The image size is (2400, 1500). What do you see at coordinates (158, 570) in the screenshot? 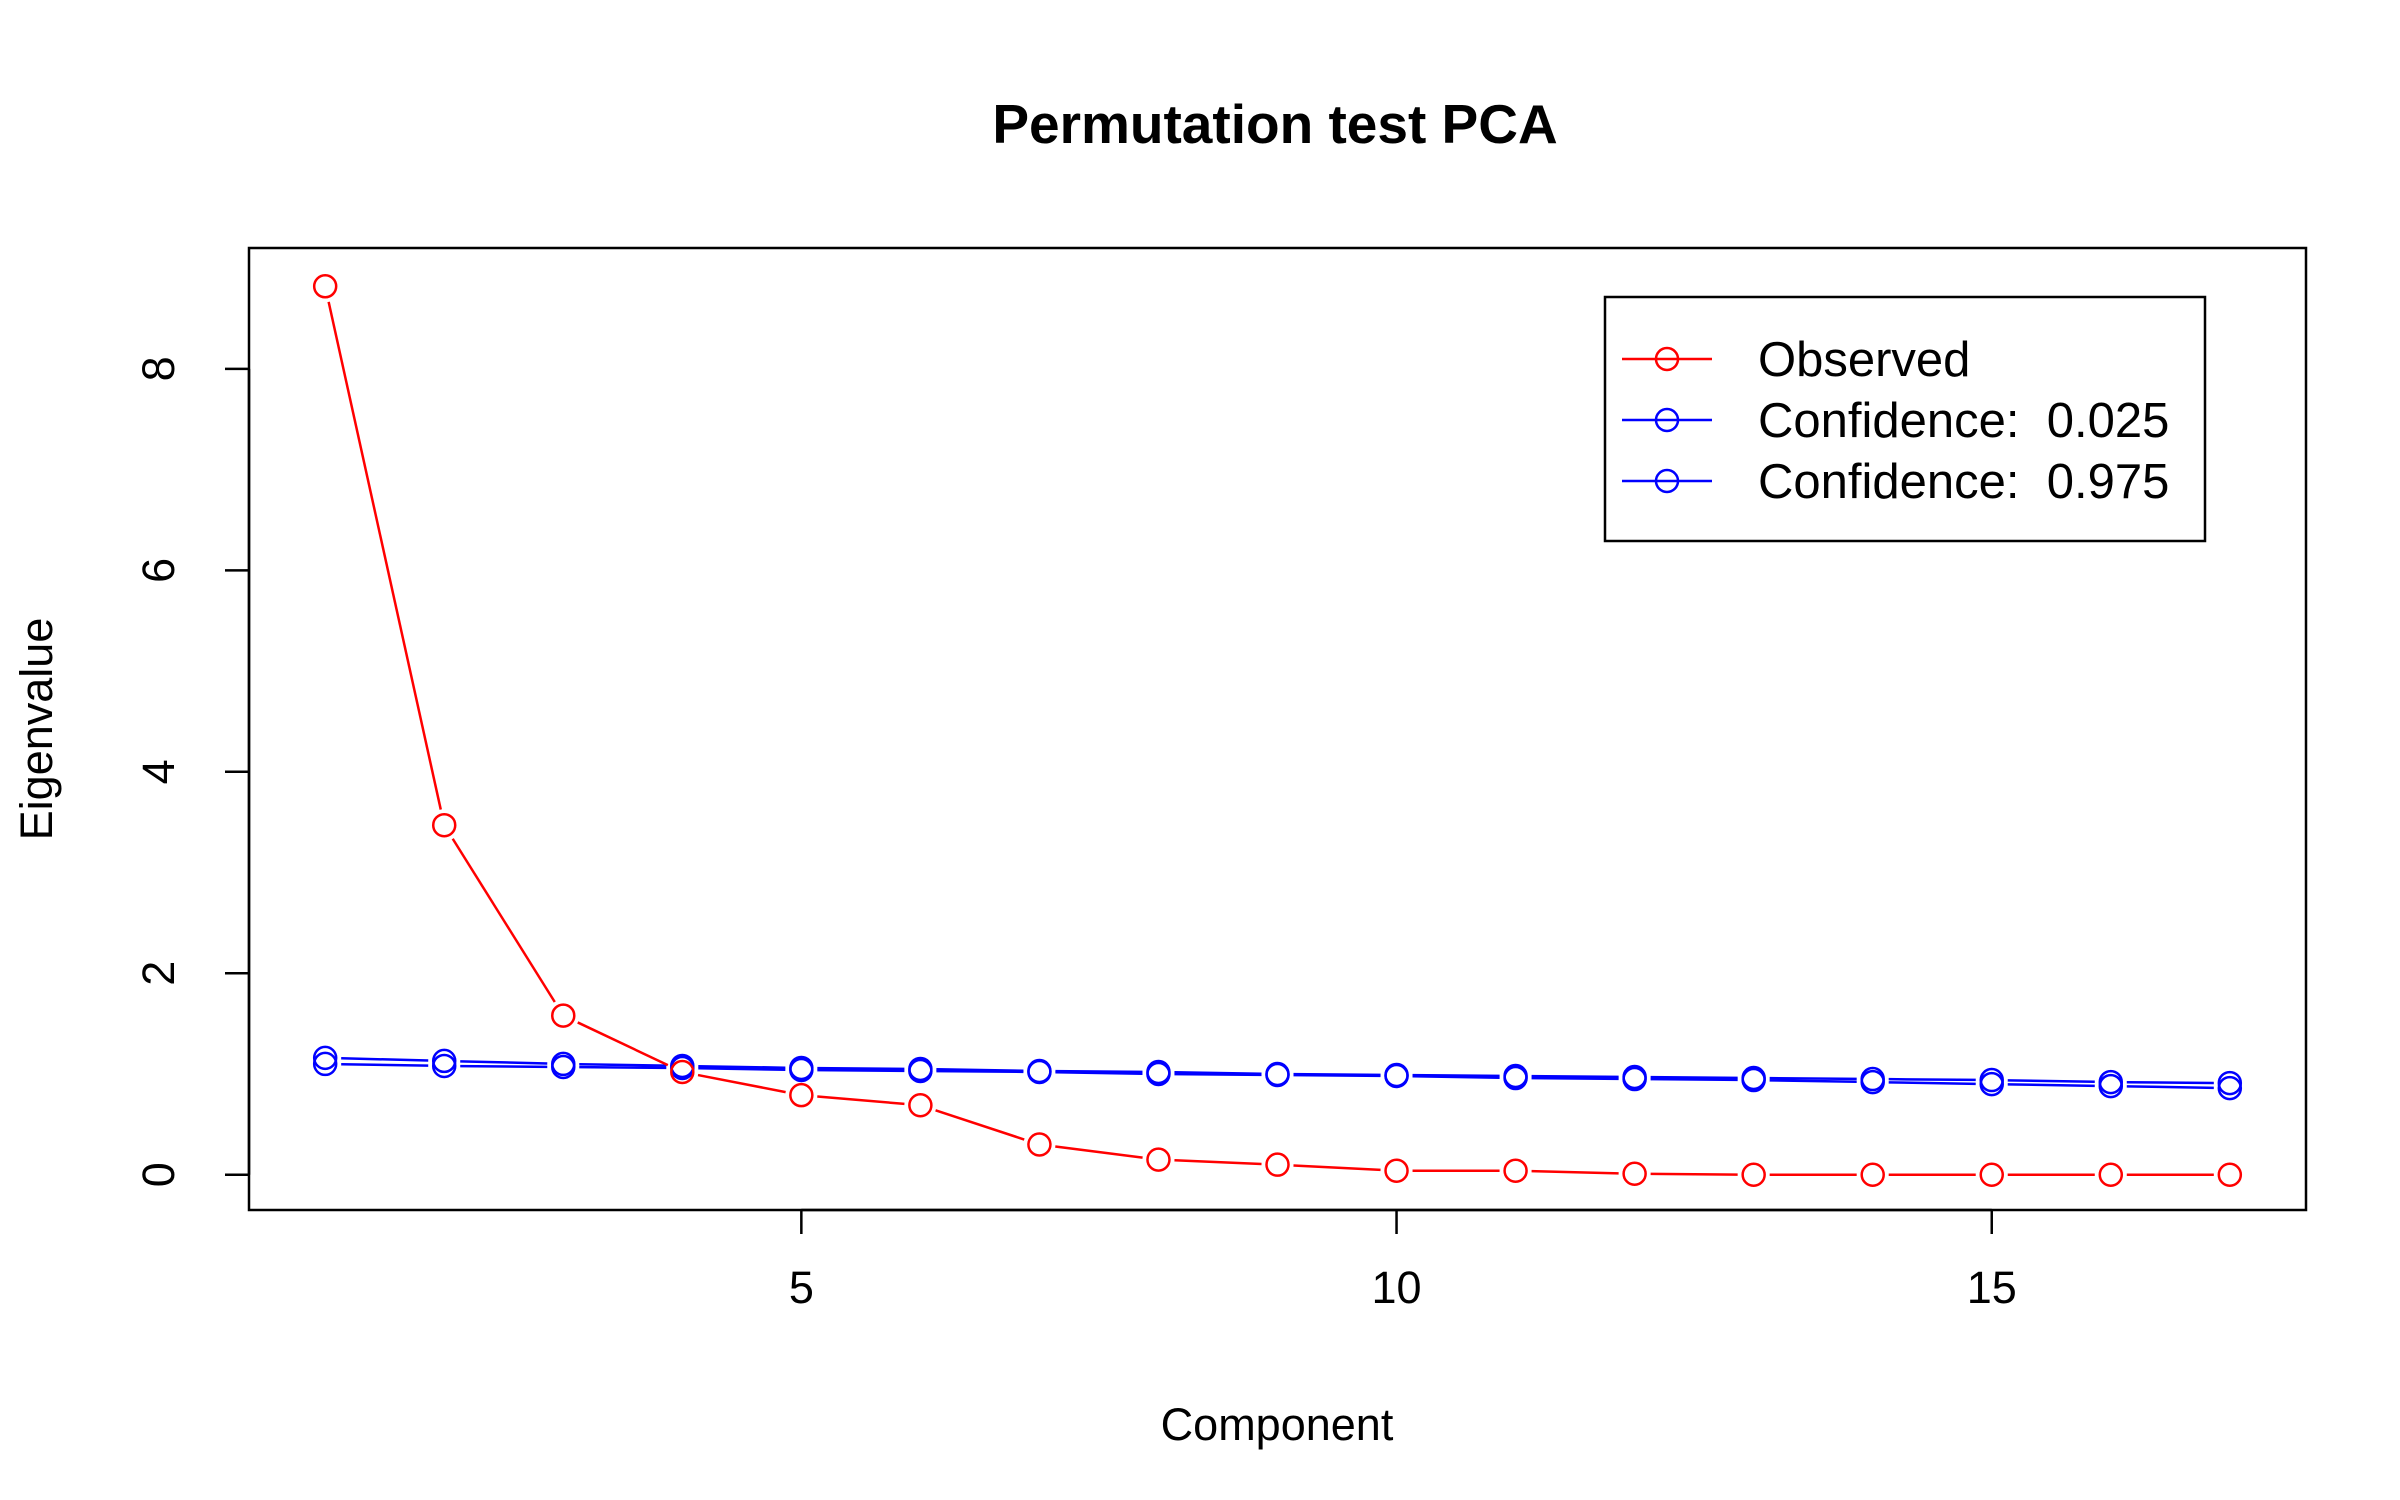
I see `y-tick-label: 6` at bounding box center [158, 570].